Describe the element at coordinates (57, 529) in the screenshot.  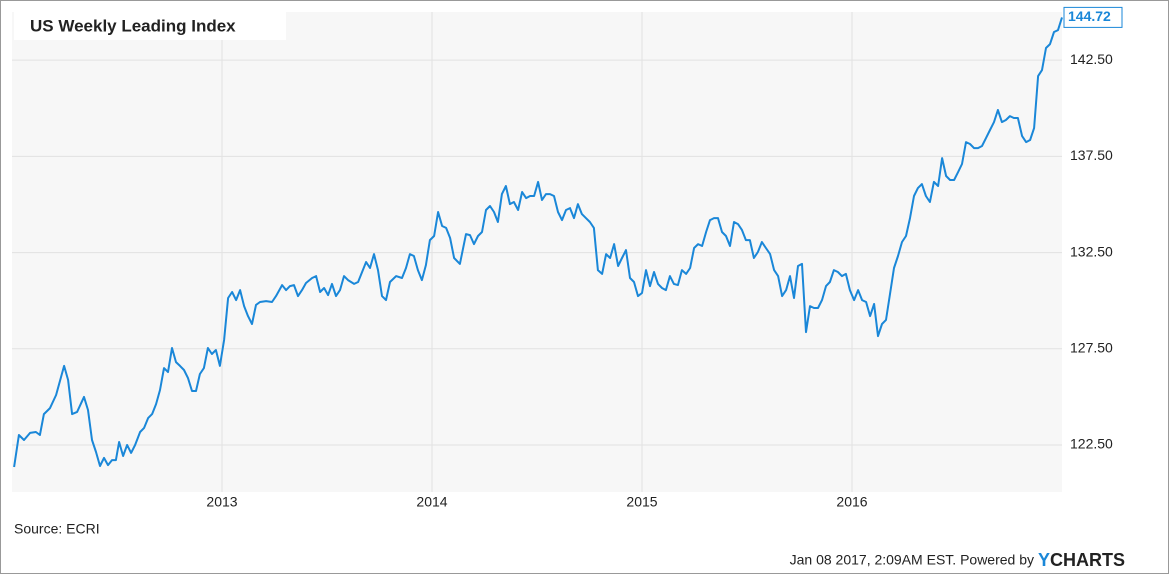
I see `source: Source: ECRI` at that location.